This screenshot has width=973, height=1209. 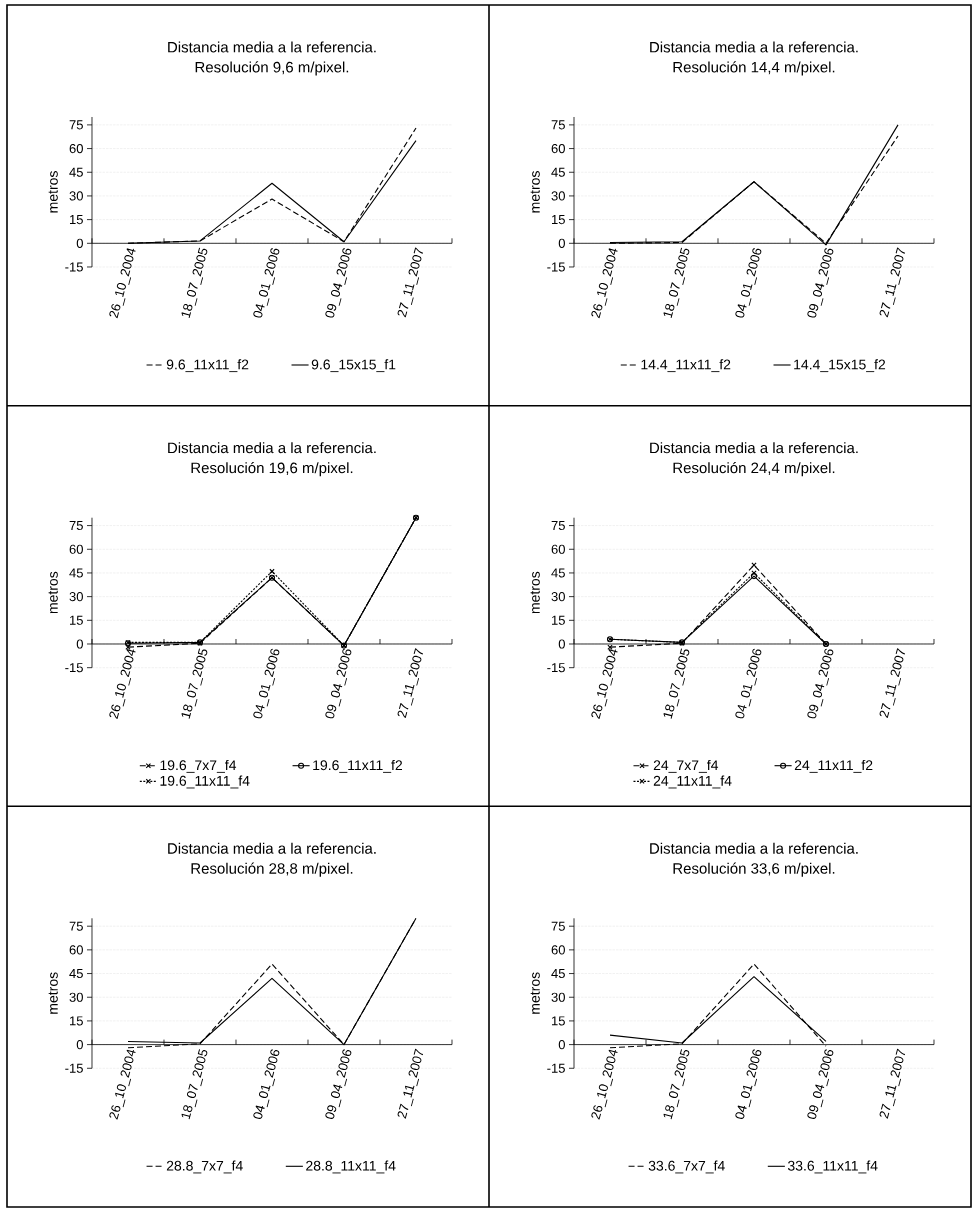 What do you see at coordinates (205, 782) in the screenshot?
I see `legend-label: 19.6_11x11_f4` at bounding box center [205, 782].